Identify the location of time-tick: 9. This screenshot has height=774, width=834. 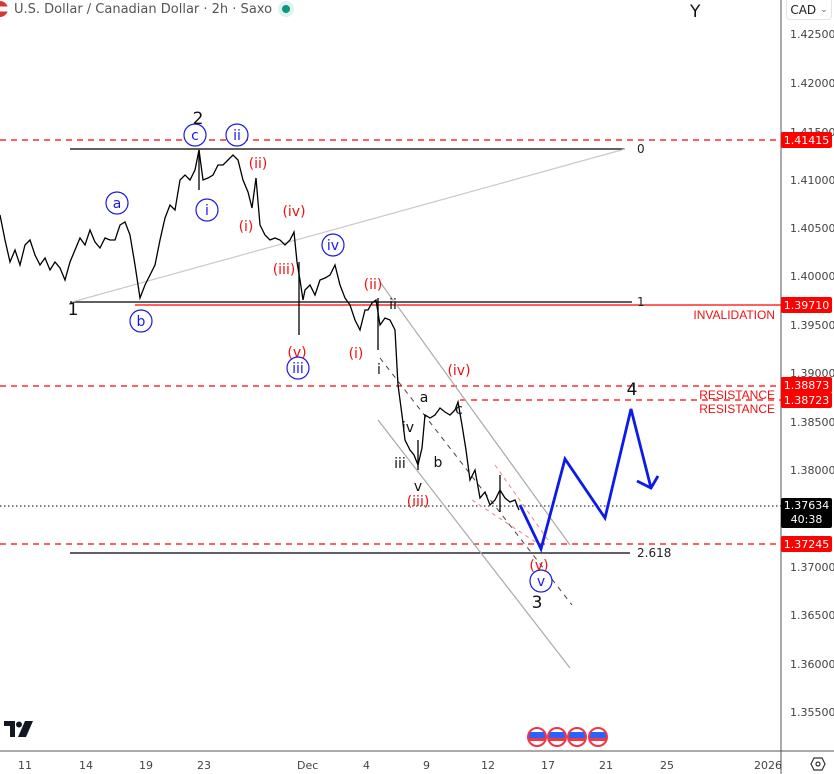
(426, 765).